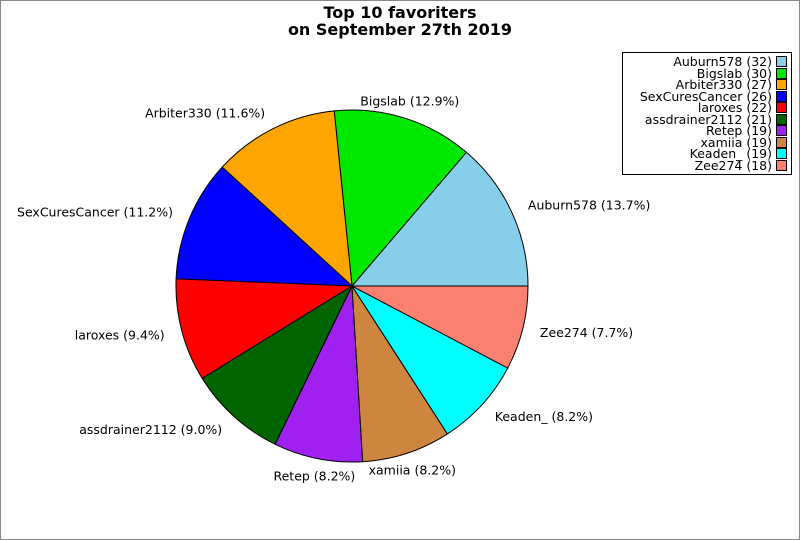 This screenshot has width=800, height=540. I want to click on pie-slice-assdrainer2112, so click(277, 365).